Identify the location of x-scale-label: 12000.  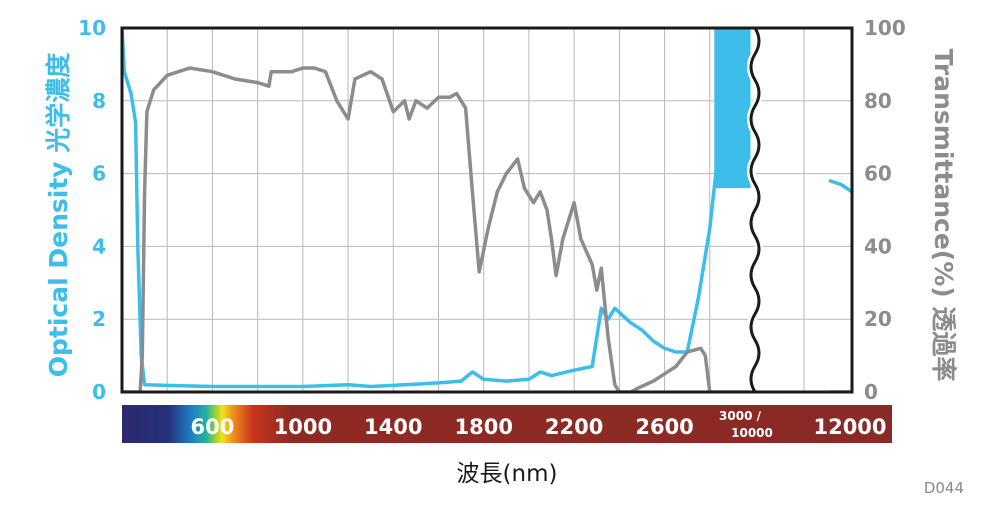
(849, 427).